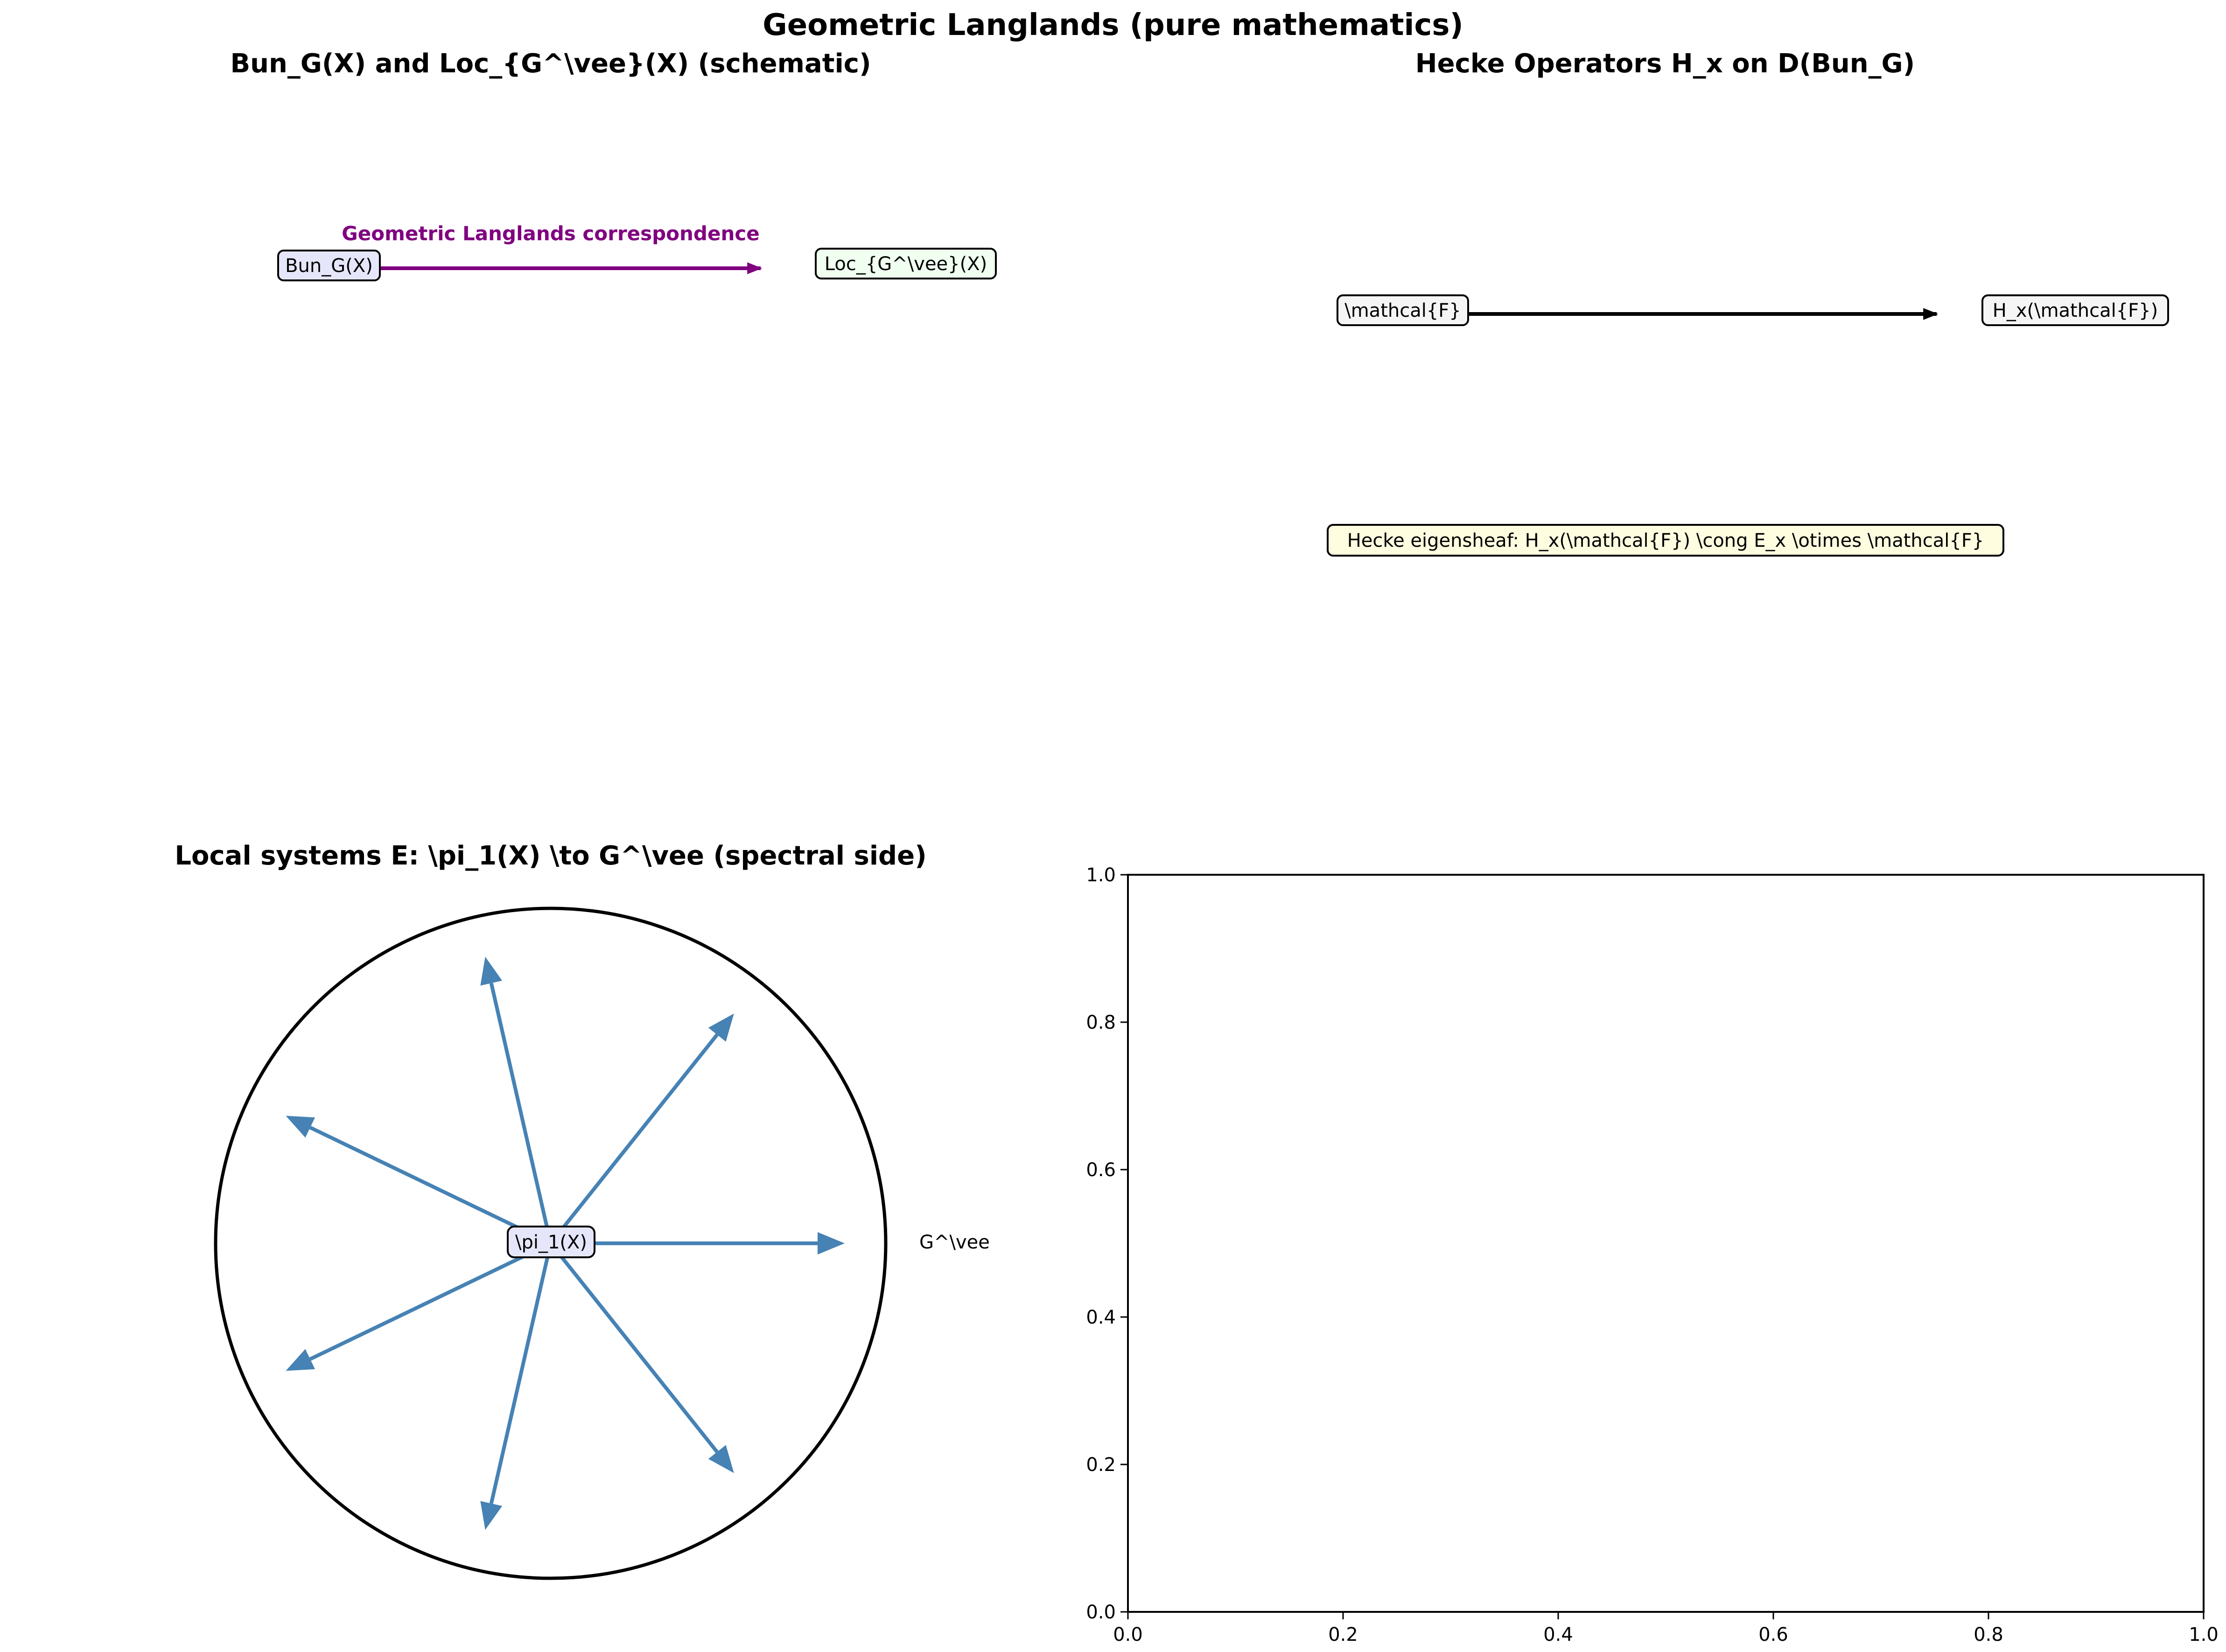  Describe the element at coordinates (1101, 1465) in the screenshot. I see `y-tick-label: 0.2` at that location.